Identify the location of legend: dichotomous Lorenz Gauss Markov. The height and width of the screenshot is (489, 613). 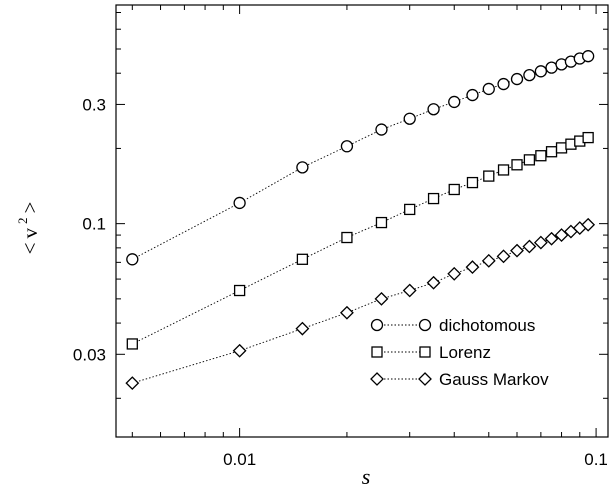
(459, 352).